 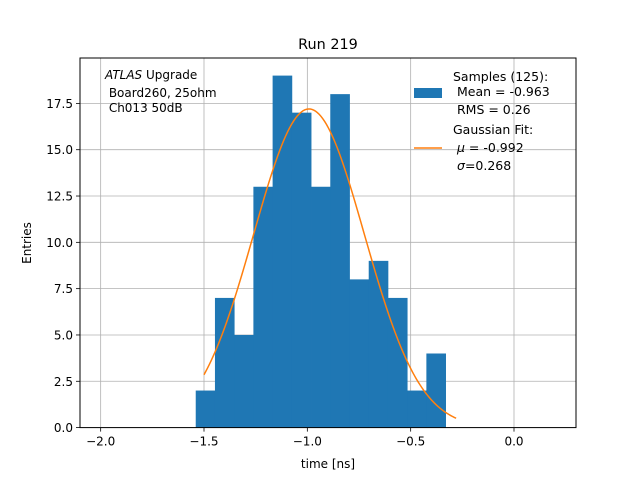 What do you see at coordinates (460, 147) in the screenshot?
I see `legend-mu-symbol: μ` at bounding box center [460, 147].